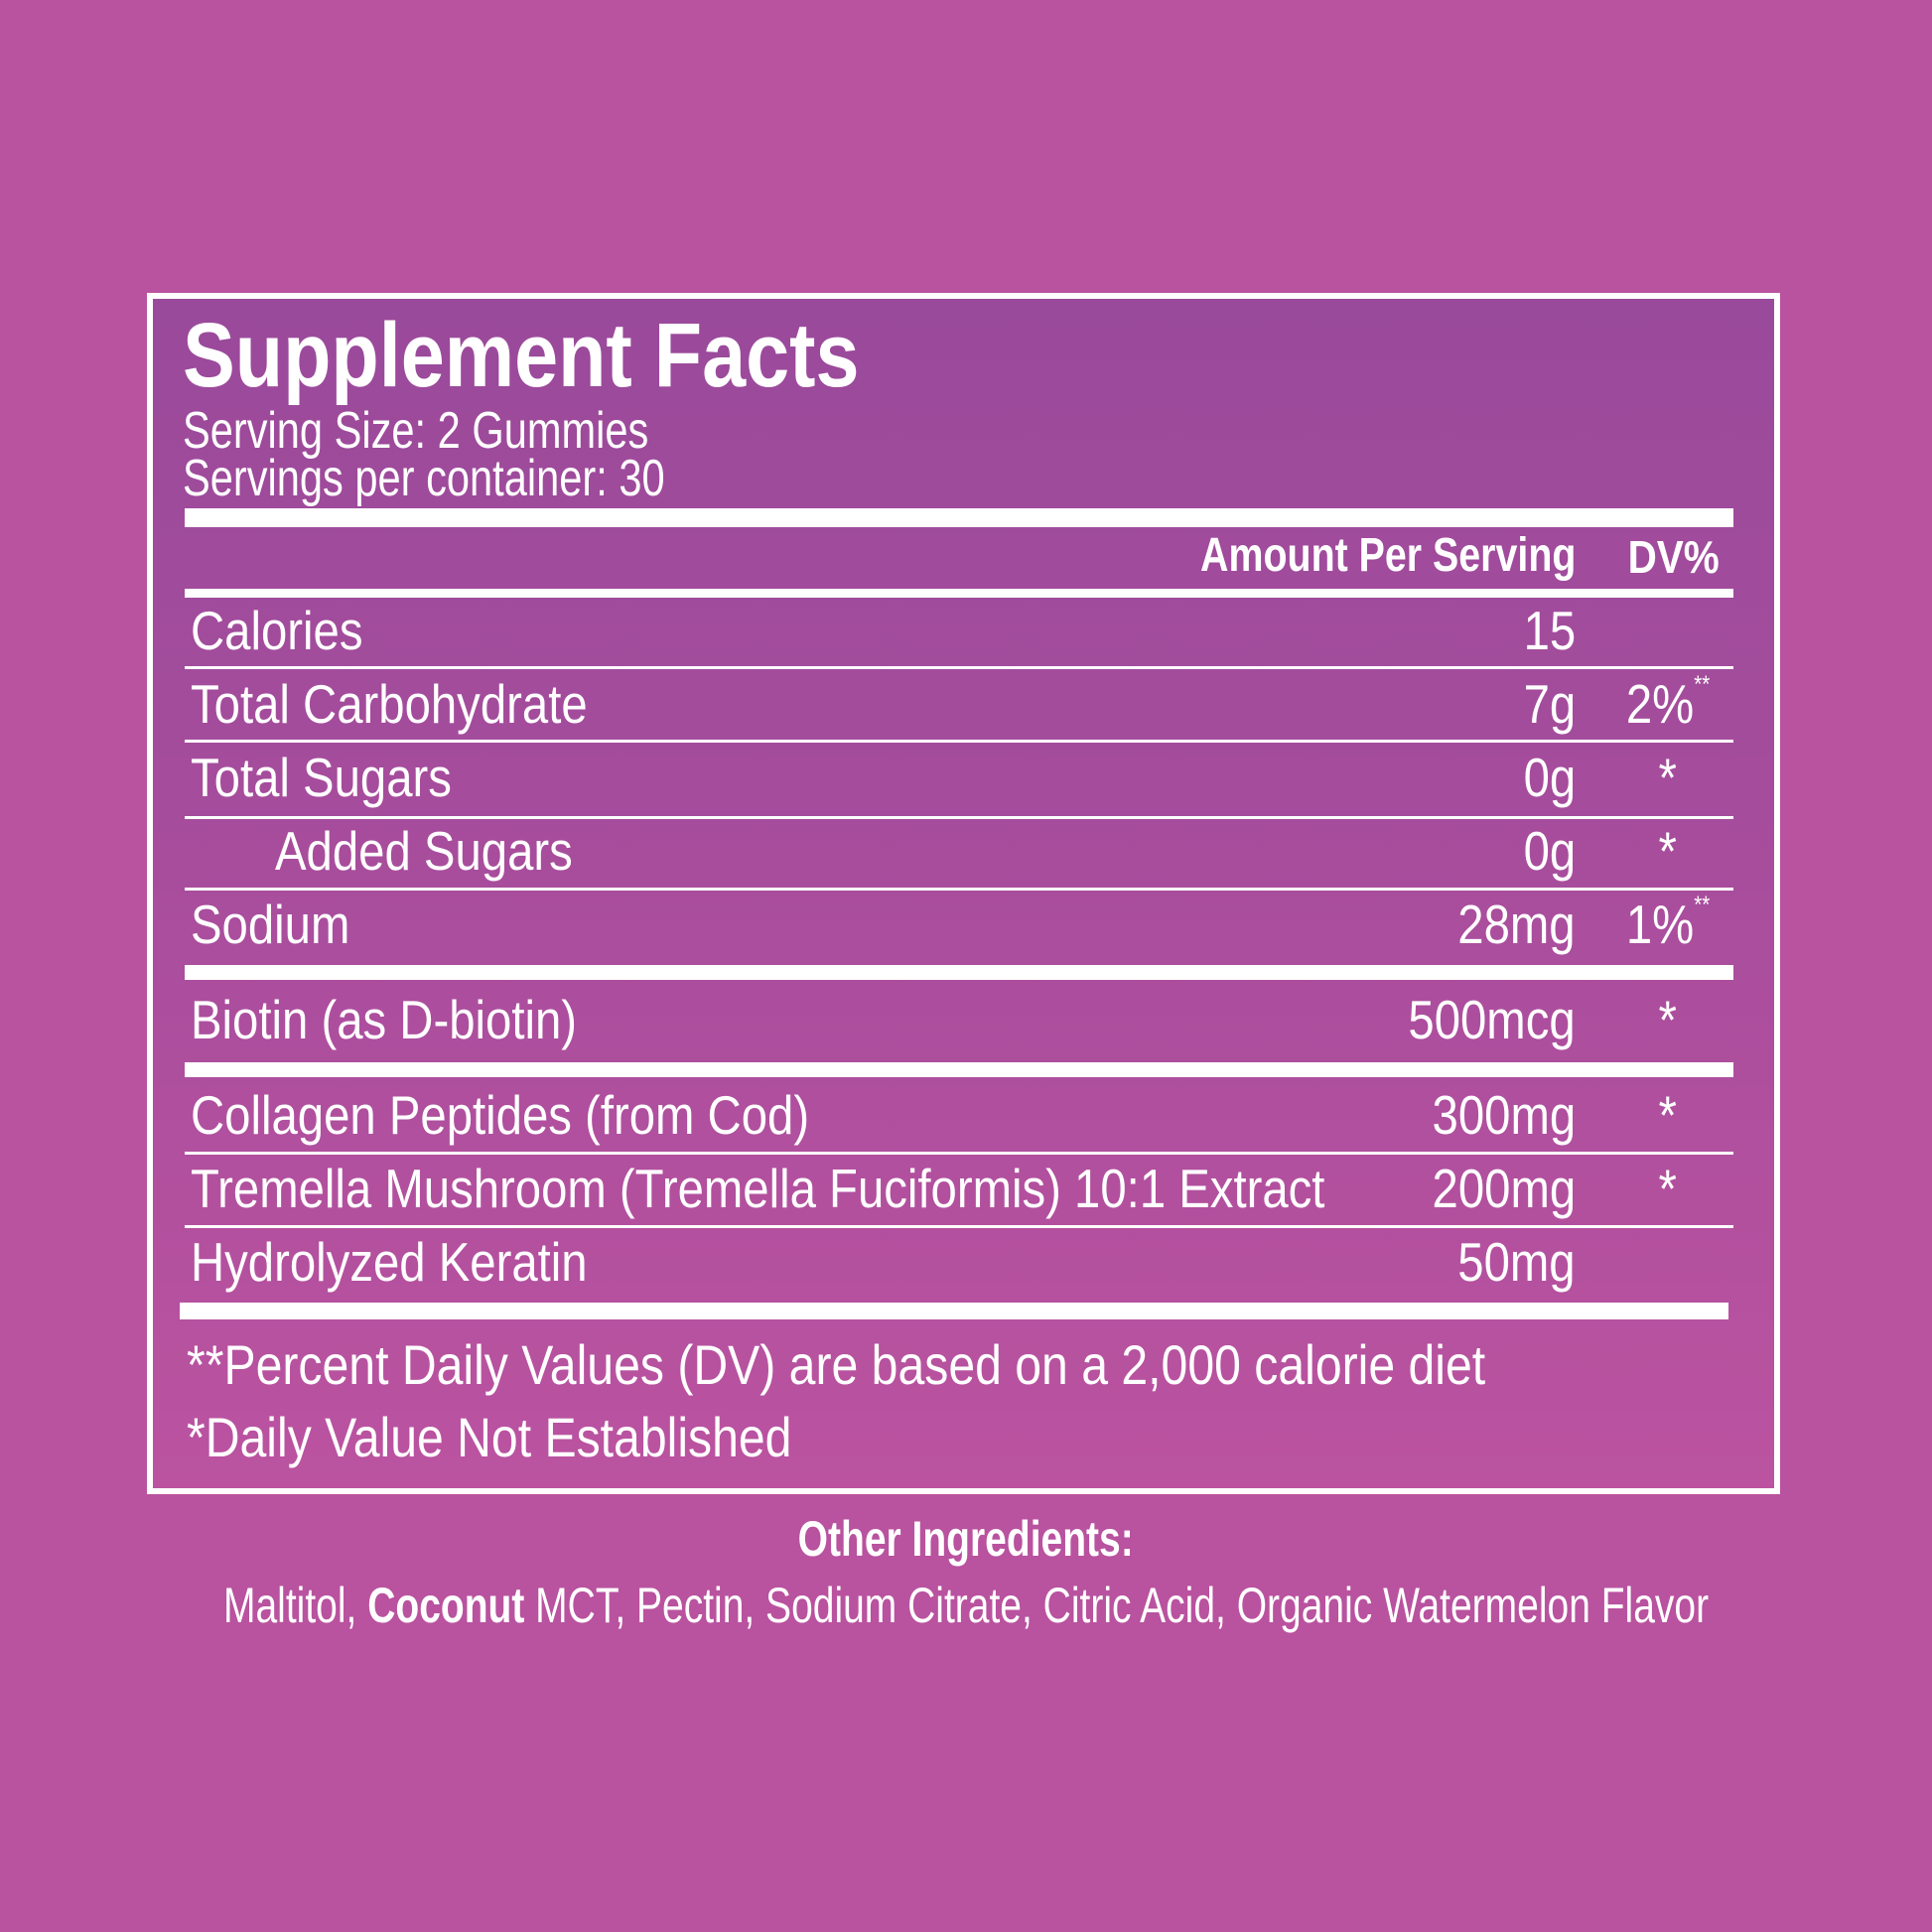 The width and height of the screenshot is (1932, 1932). I want to click on header-amount: Amount Per Serving, so click(1387, 556).